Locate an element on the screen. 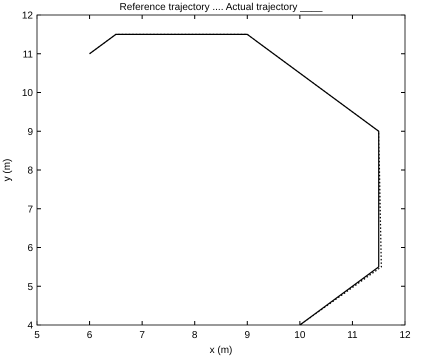 Image resolution: width=422 pixels, height=358 pixels. x-tick-label: 6 is located at coordinates (89, 335).